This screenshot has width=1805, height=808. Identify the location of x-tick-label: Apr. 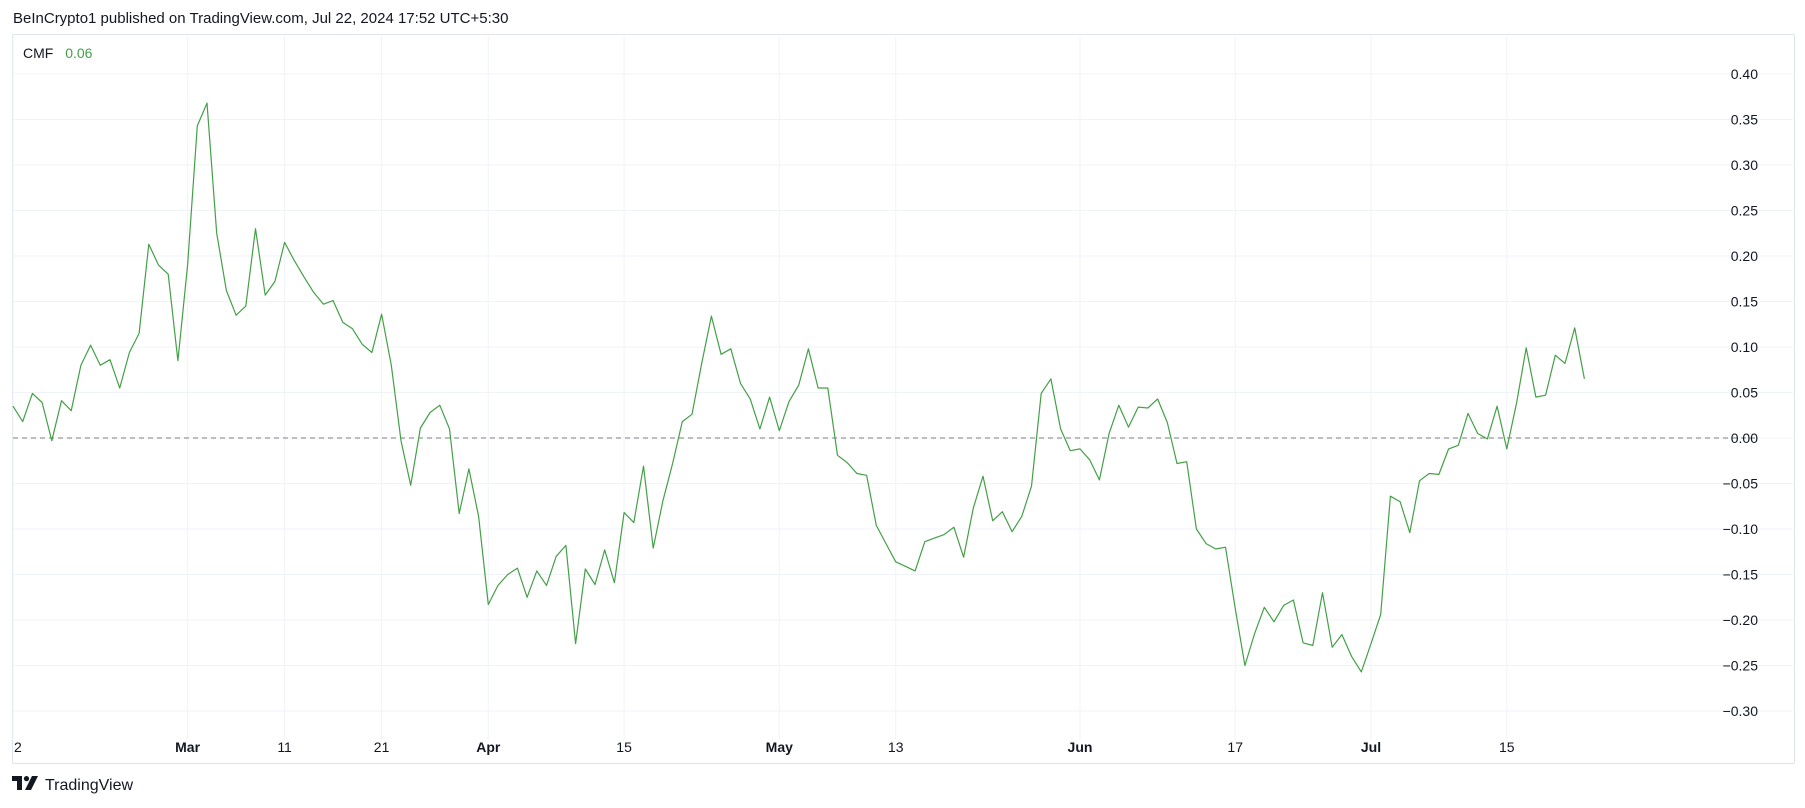
(488, 747).